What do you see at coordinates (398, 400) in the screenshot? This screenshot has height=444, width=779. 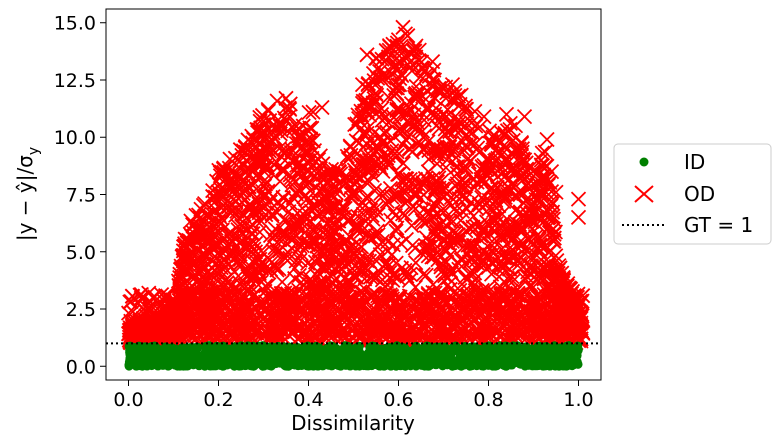 I see `x-tick-label: 0.6` at bounding box center [398, 400].